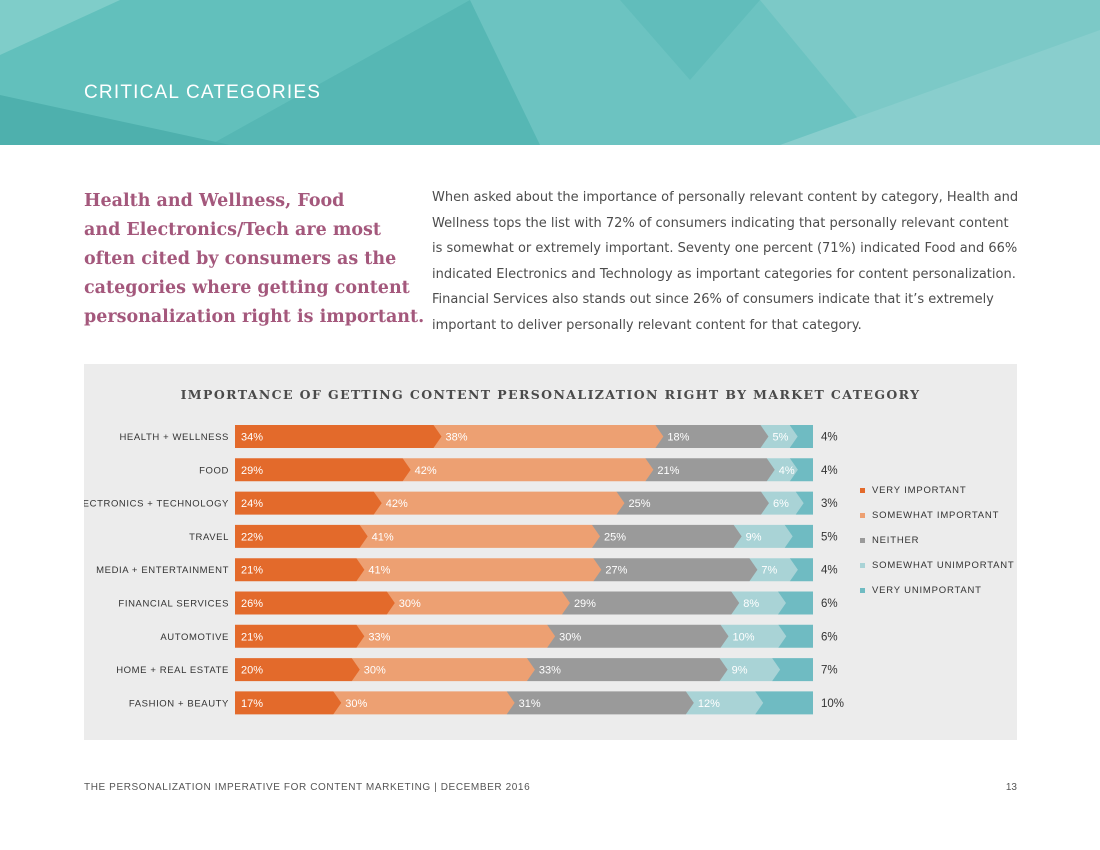 This screenshot has width=1100, height=850. I want to click on highlight-line: personalization right is important., so click(254, 317).